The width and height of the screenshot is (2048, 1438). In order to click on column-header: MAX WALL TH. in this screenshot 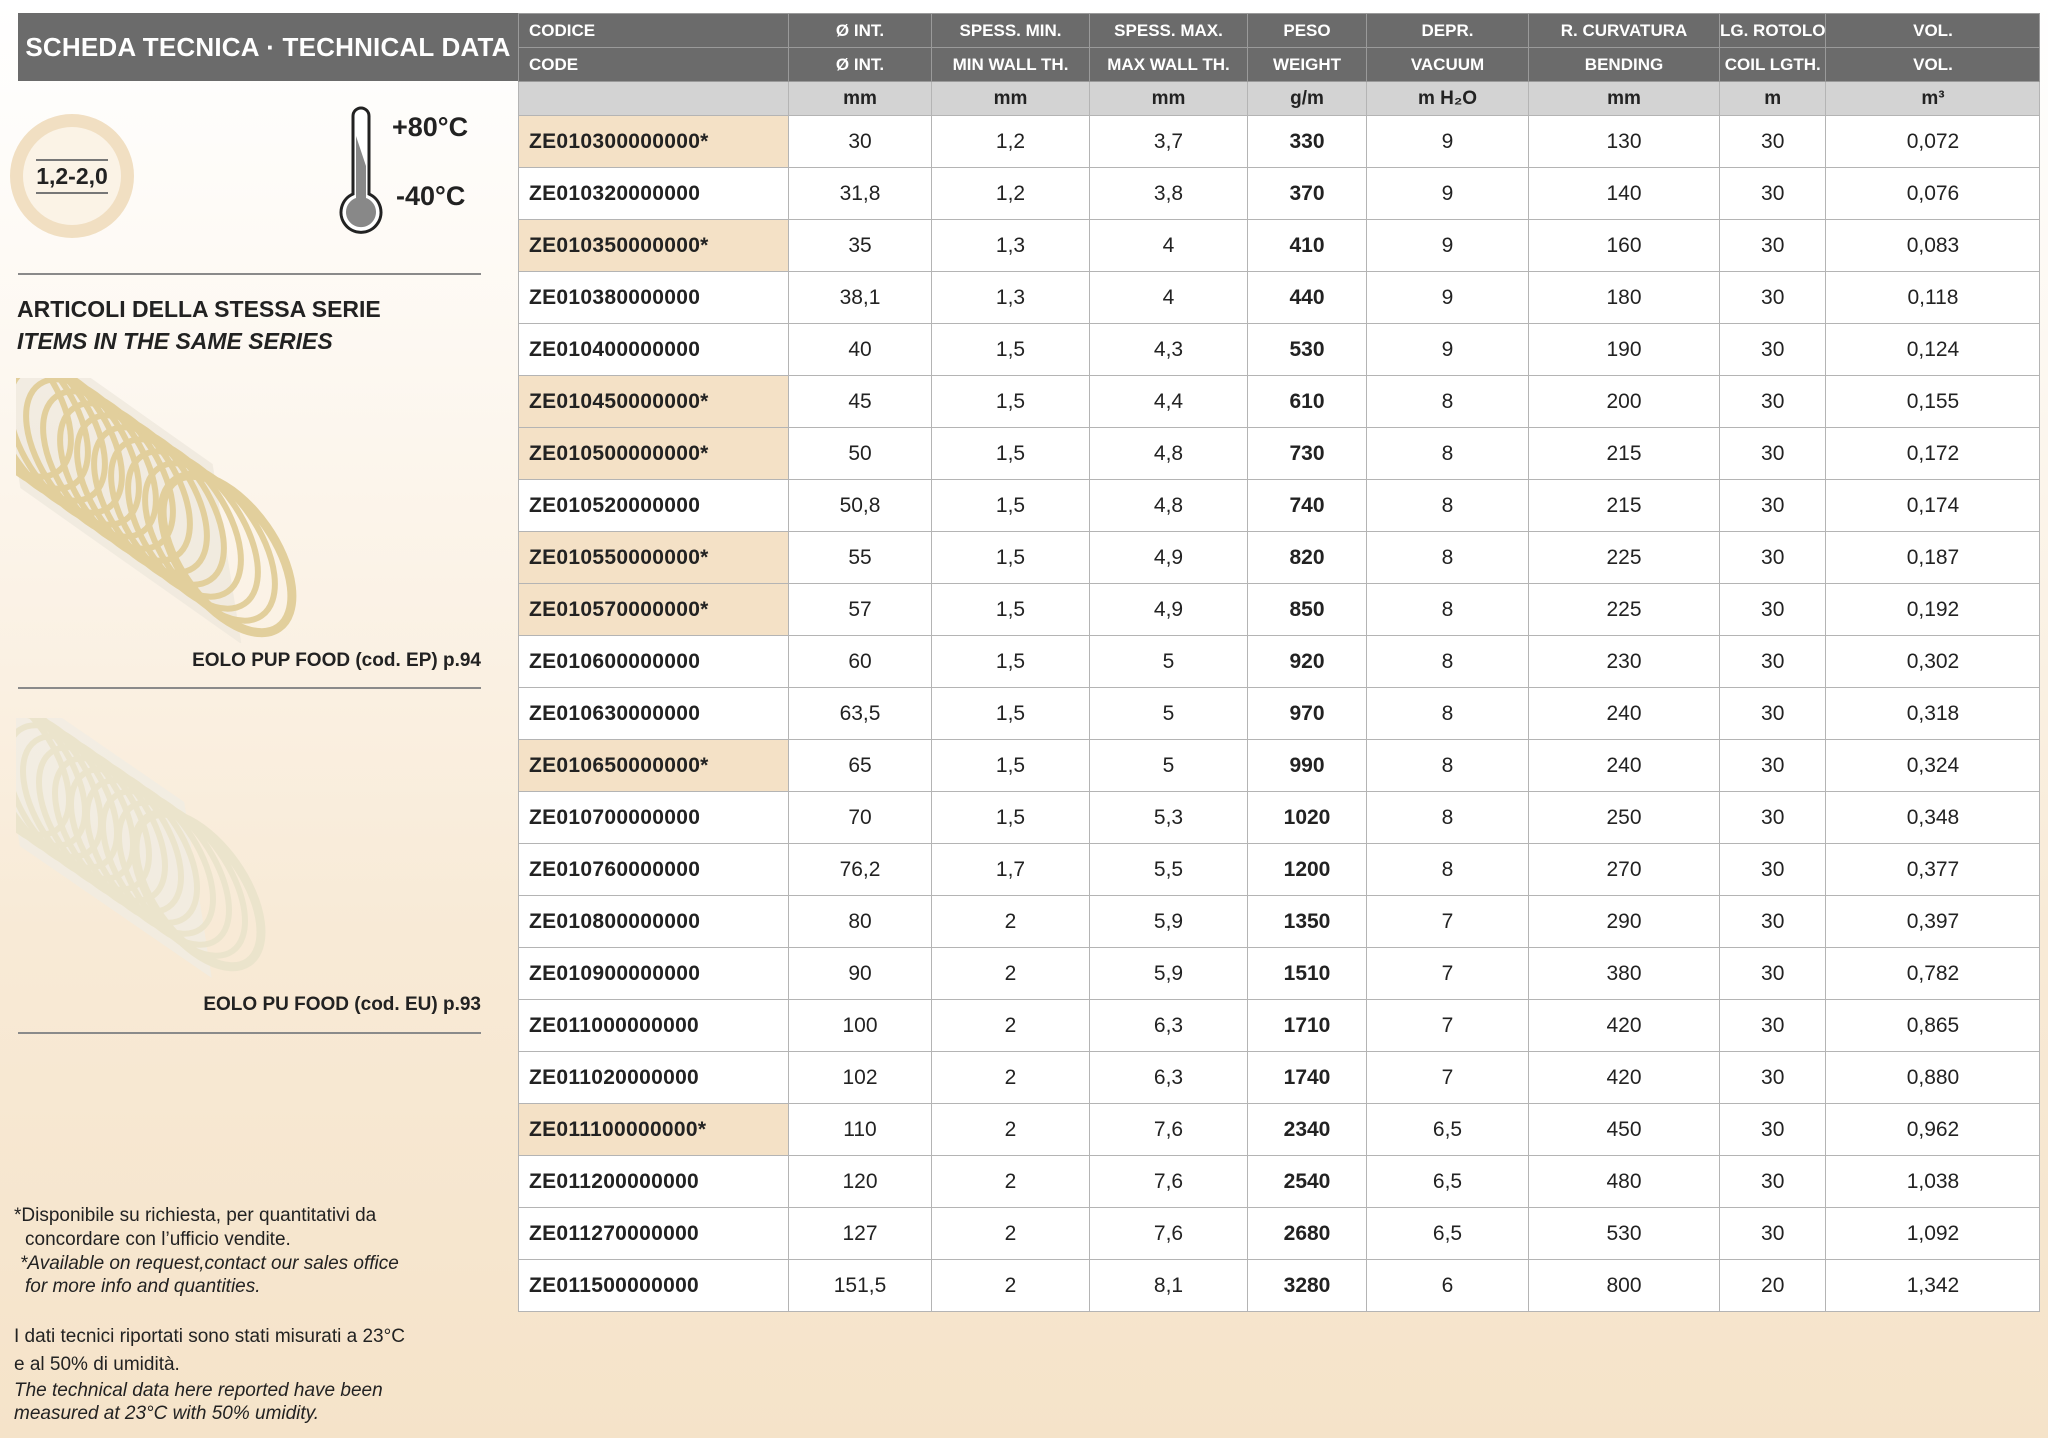, I will do `click(1168, 64)`.